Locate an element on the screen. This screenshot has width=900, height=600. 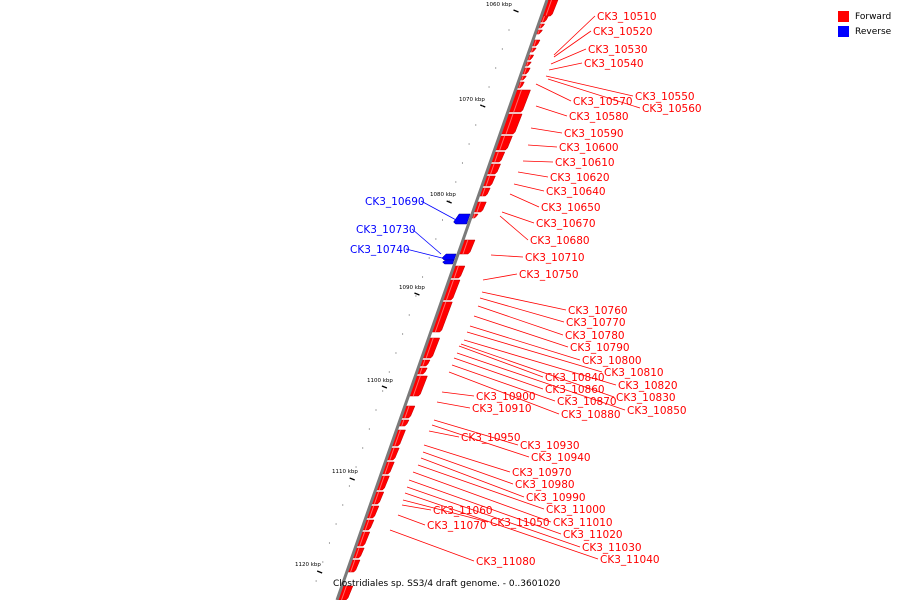
gene-label: CK3_11000 is located at coordinates (576, 510).